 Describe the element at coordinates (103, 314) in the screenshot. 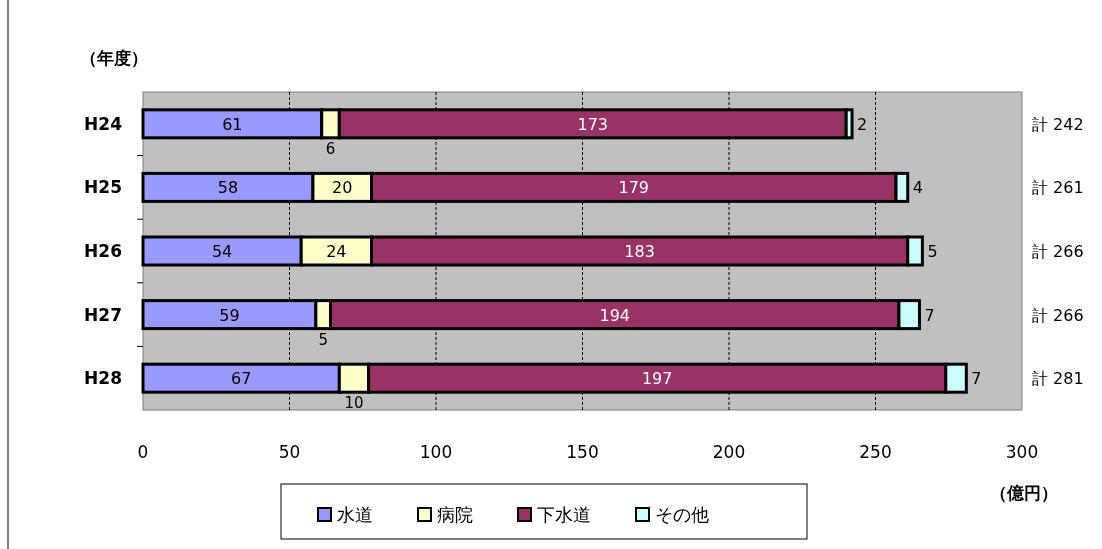

I see `y-tick-label: H27` at that location.